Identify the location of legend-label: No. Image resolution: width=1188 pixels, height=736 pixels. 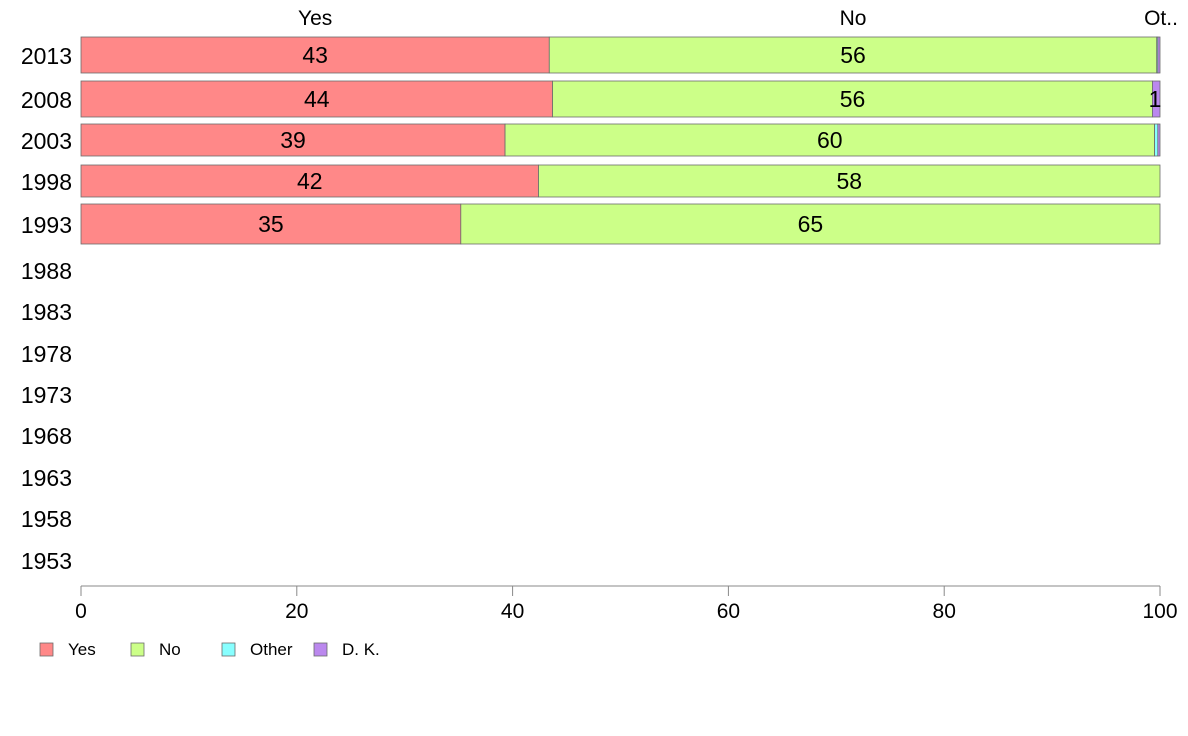
(170, 649).